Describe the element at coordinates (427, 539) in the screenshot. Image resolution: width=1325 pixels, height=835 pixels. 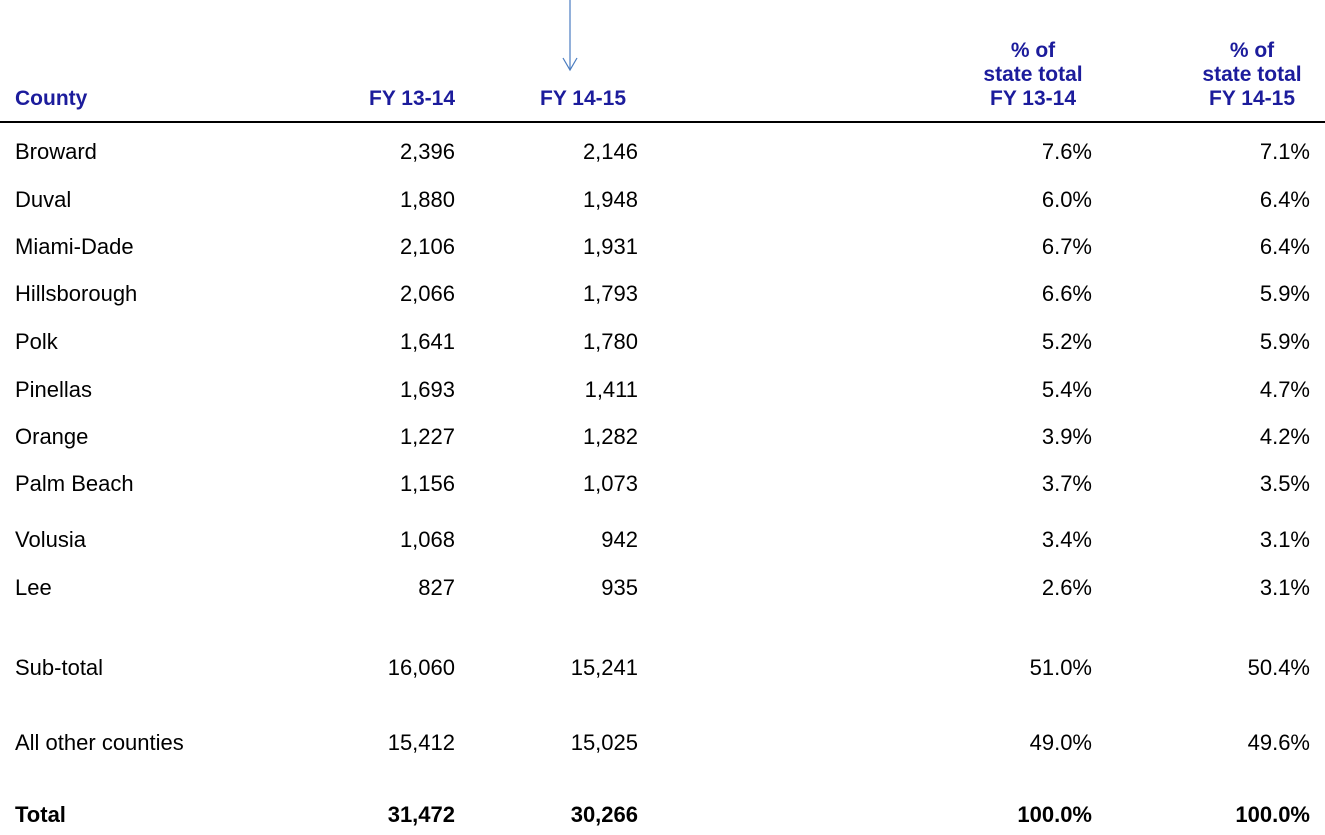
I see `value-cell: 1,068` at that location.